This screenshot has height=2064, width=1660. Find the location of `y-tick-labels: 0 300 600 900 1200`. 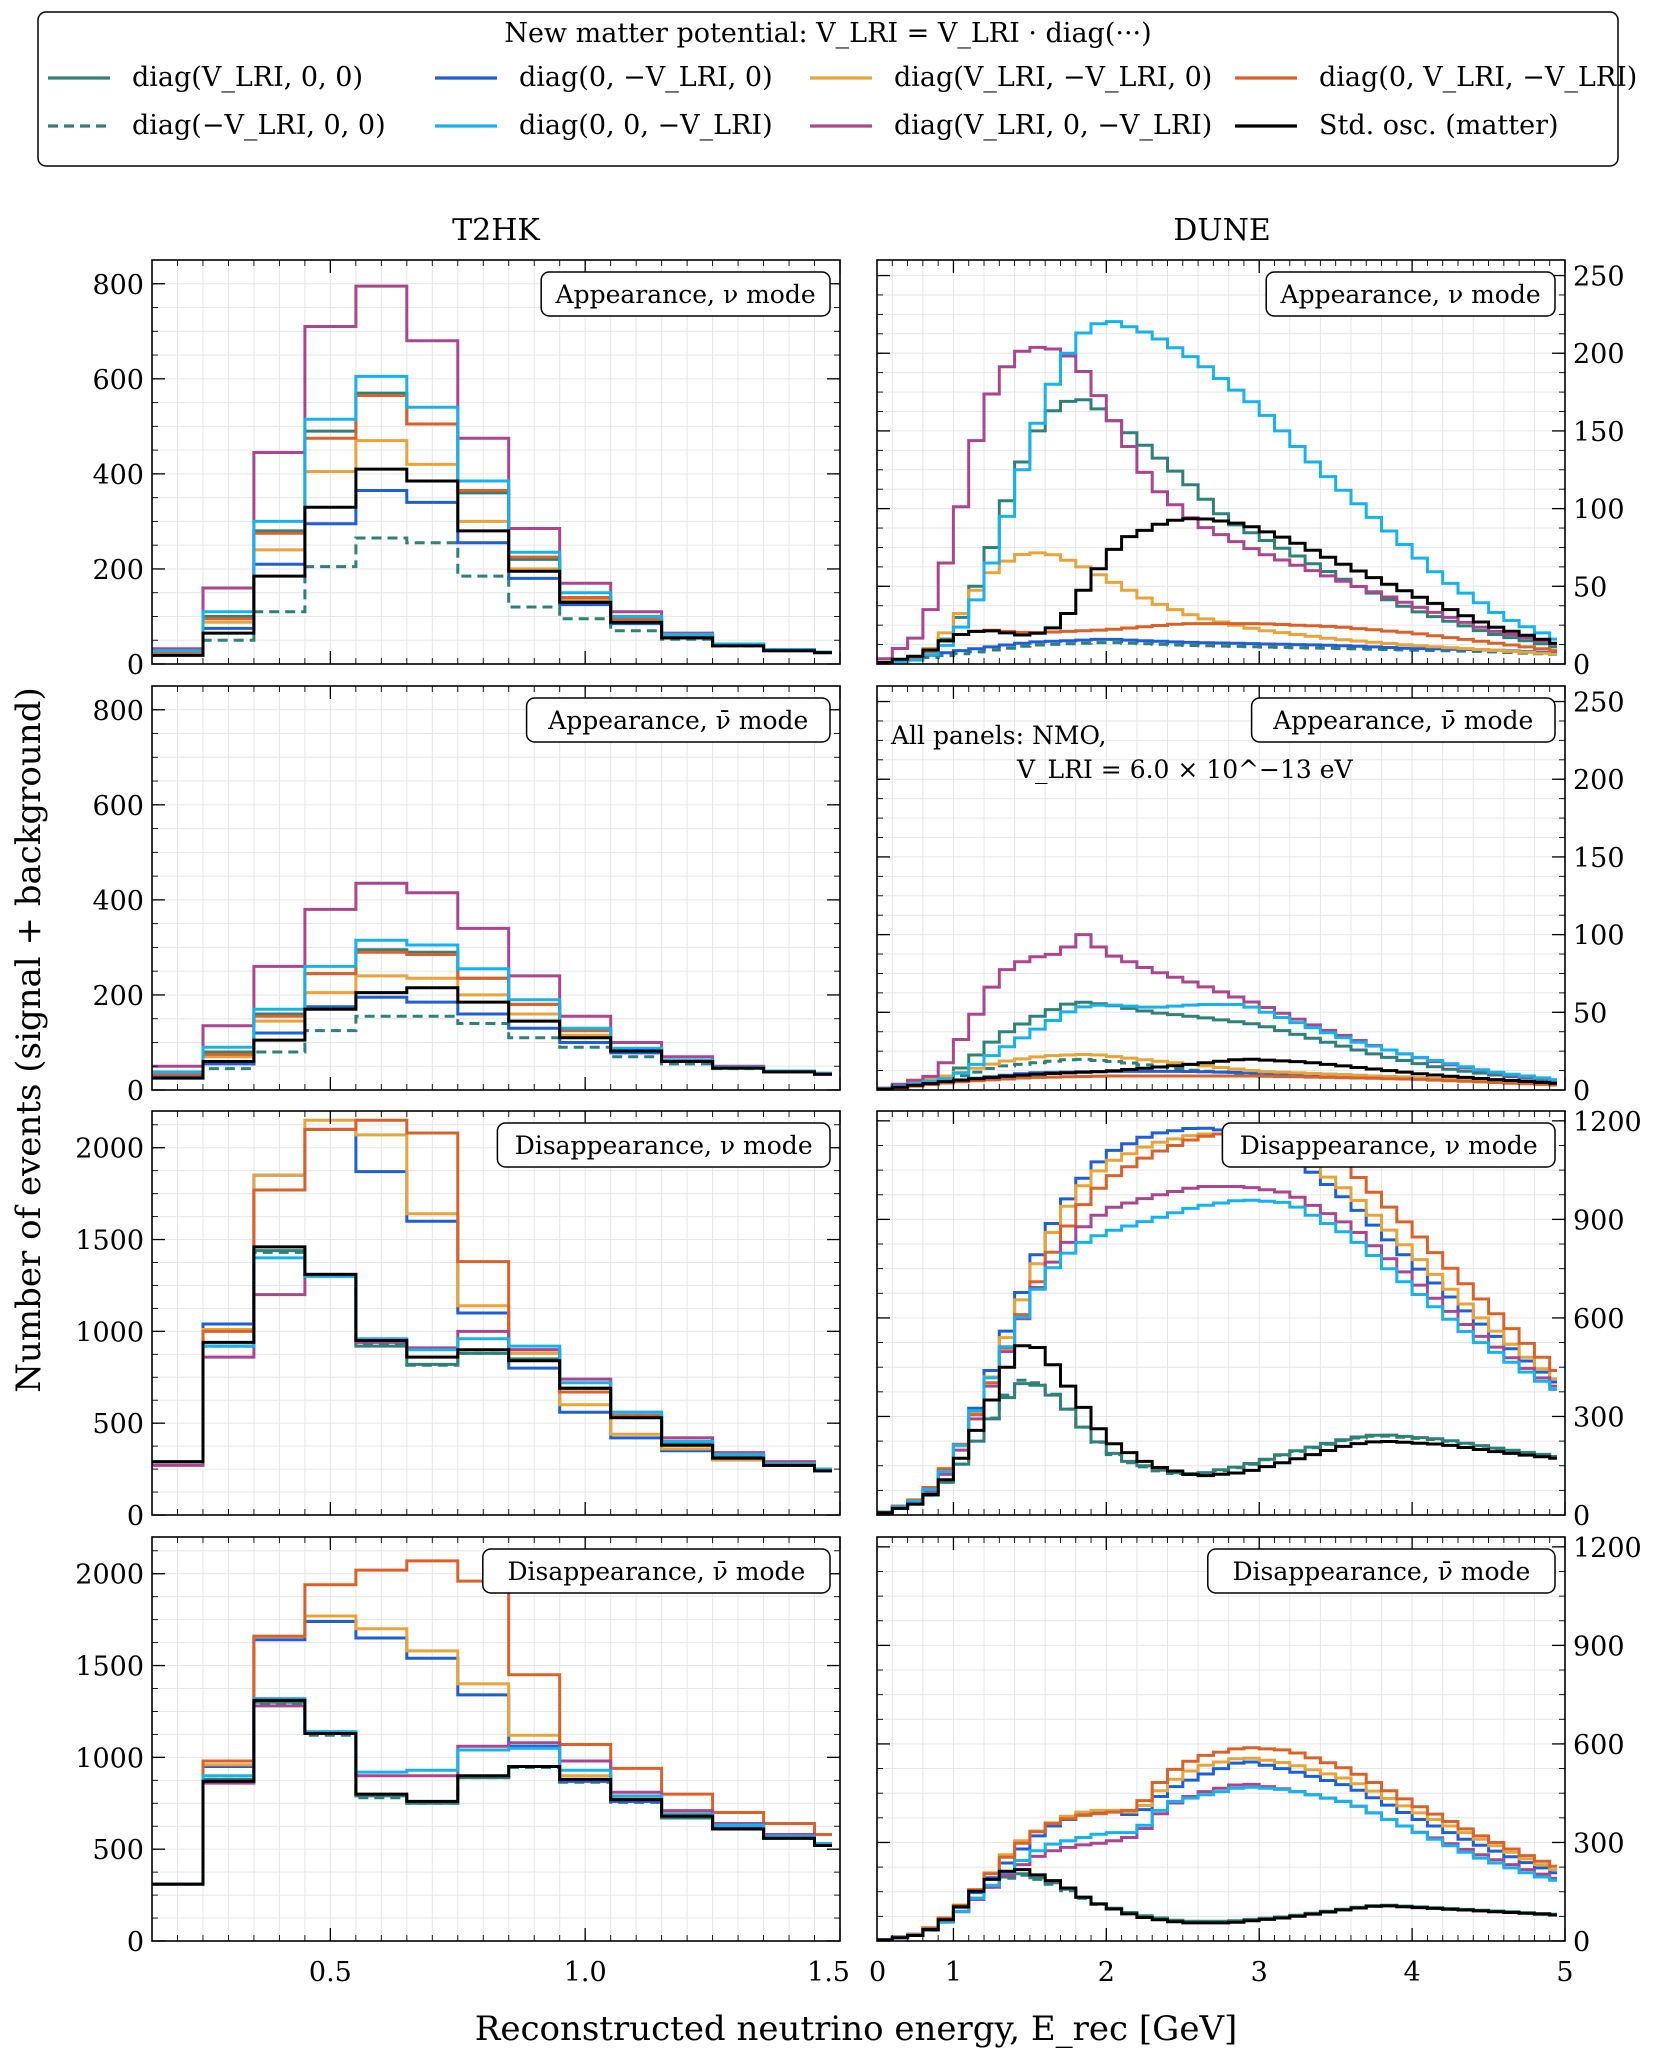

y-tick-labels: 0 300 600 900 1200 is located at coordinates (1607, 1319).